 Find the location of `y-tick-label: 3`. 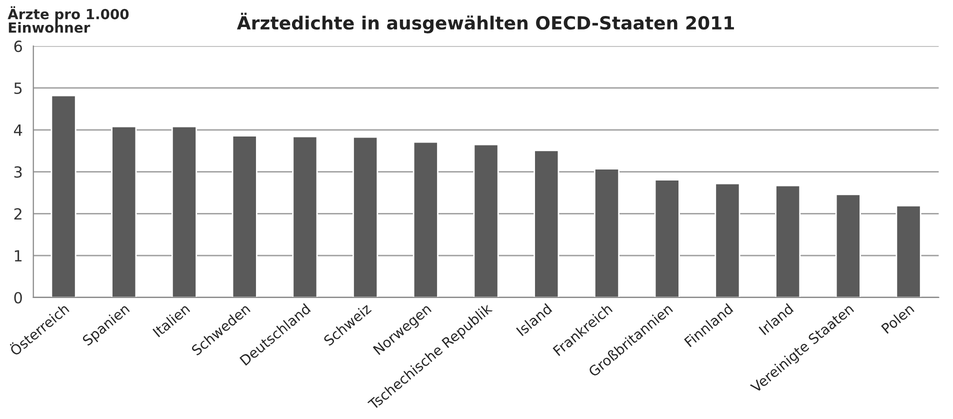

y-tick-label: 3 is located at coordinates (18, 172).